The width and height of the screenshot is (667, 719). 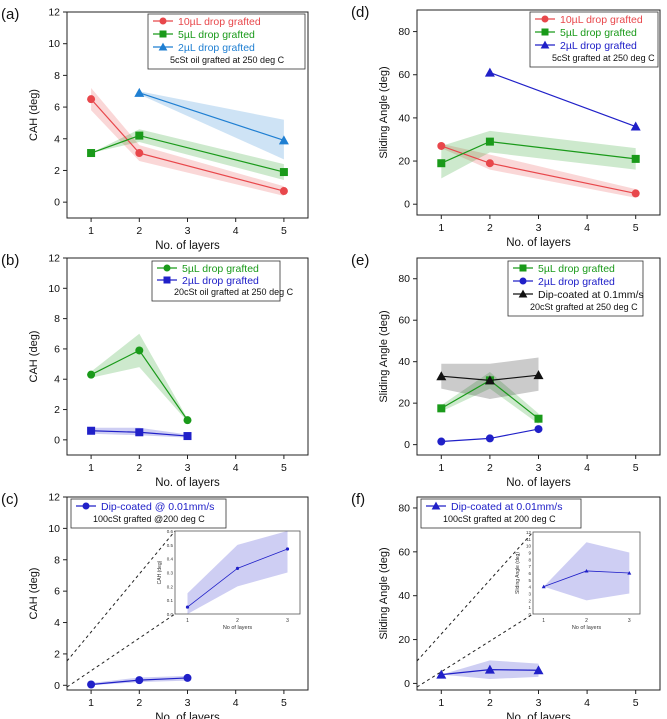 What do you see at coordinates (529, 600) in the screenshot?
I see `inset-y-tick-label: 2` at bounding box center [529, 600].